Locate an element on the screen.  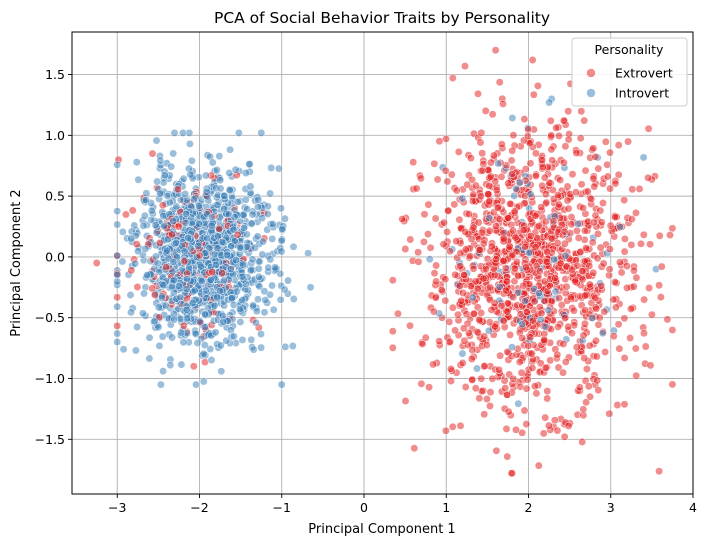
x-axis-label: Principal Component 1 is located at coordinates (381, 529).